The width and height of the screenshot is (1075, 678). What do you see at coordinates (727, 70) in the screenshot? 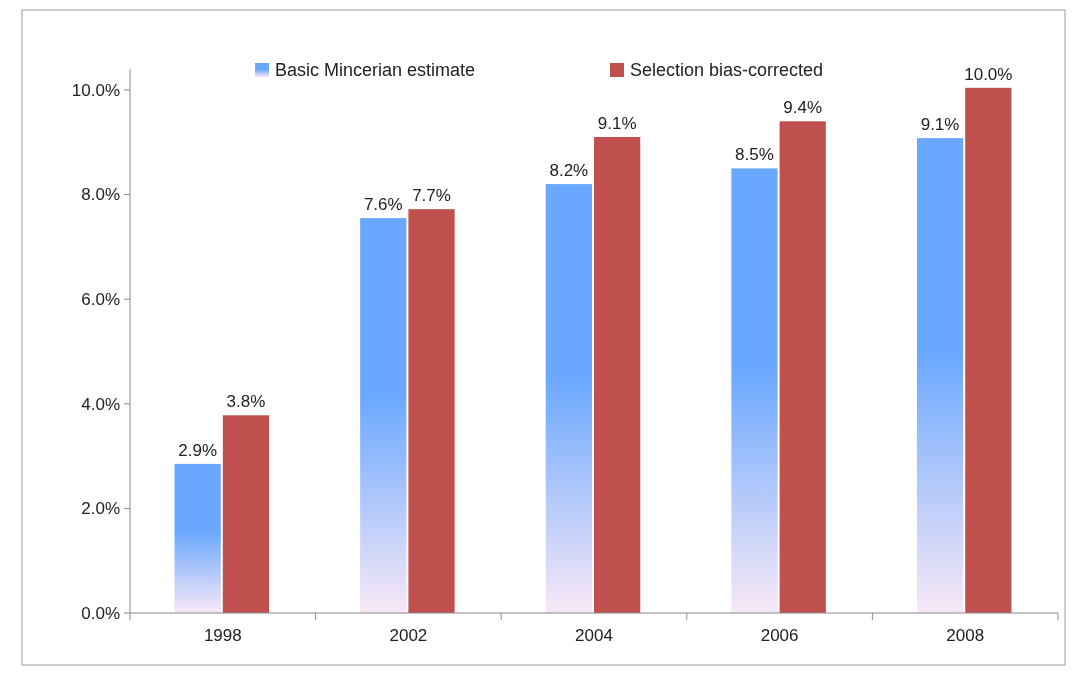
I see `legend-label: Selection bias-corrected` at bounding box center [727, 70].